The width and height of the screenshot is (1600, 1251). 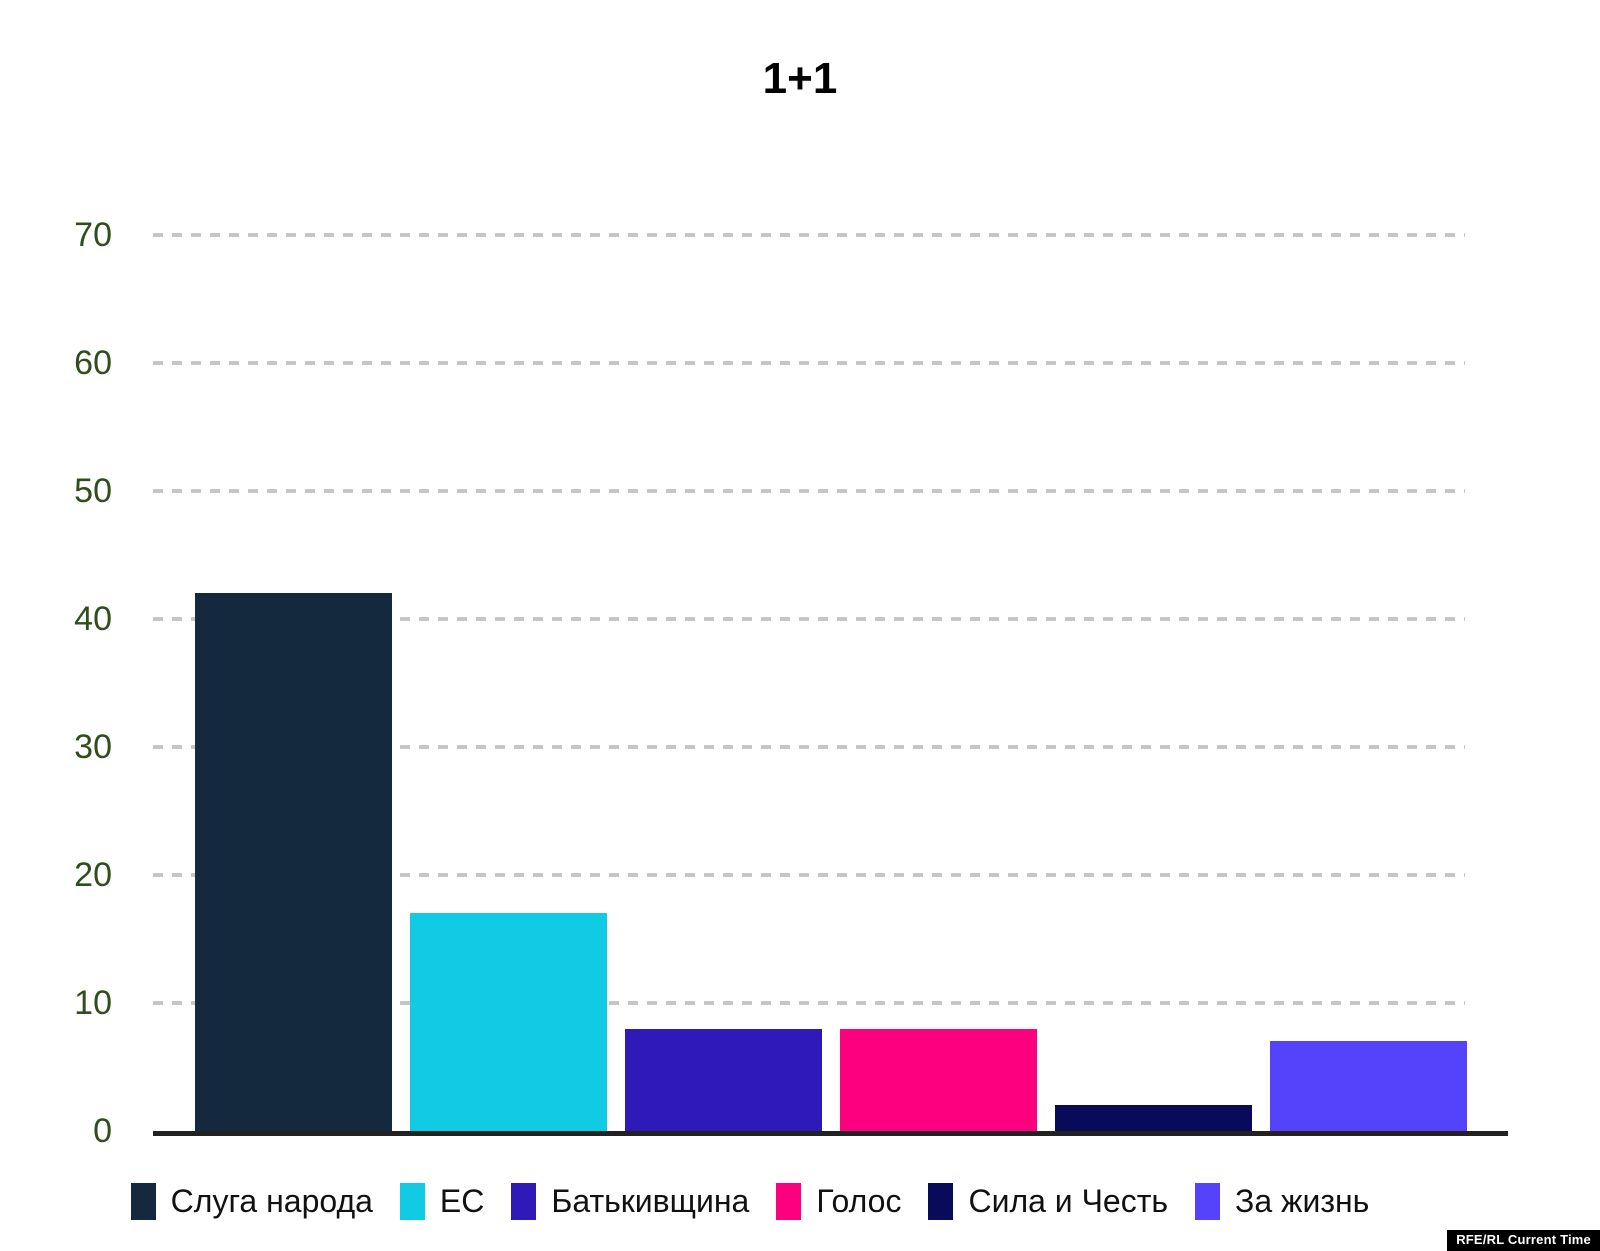 What do you see at coordinates (1068, 1201) in the screenshot?
I see `legend-label: Сила и Честь` at bounding box center [1068, 1201].